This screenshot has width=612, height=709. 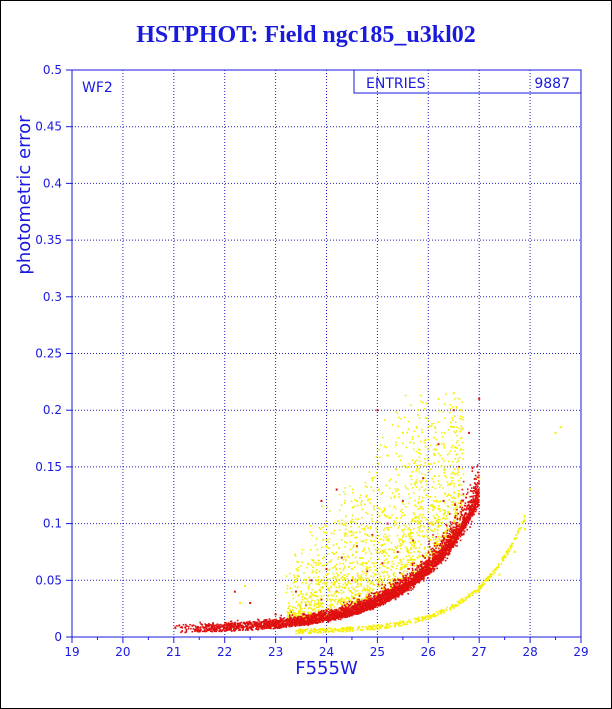 I want to click on chart-title: HSTPHOT: Field ngc185_u3kl02, so click(x=306, y=35).